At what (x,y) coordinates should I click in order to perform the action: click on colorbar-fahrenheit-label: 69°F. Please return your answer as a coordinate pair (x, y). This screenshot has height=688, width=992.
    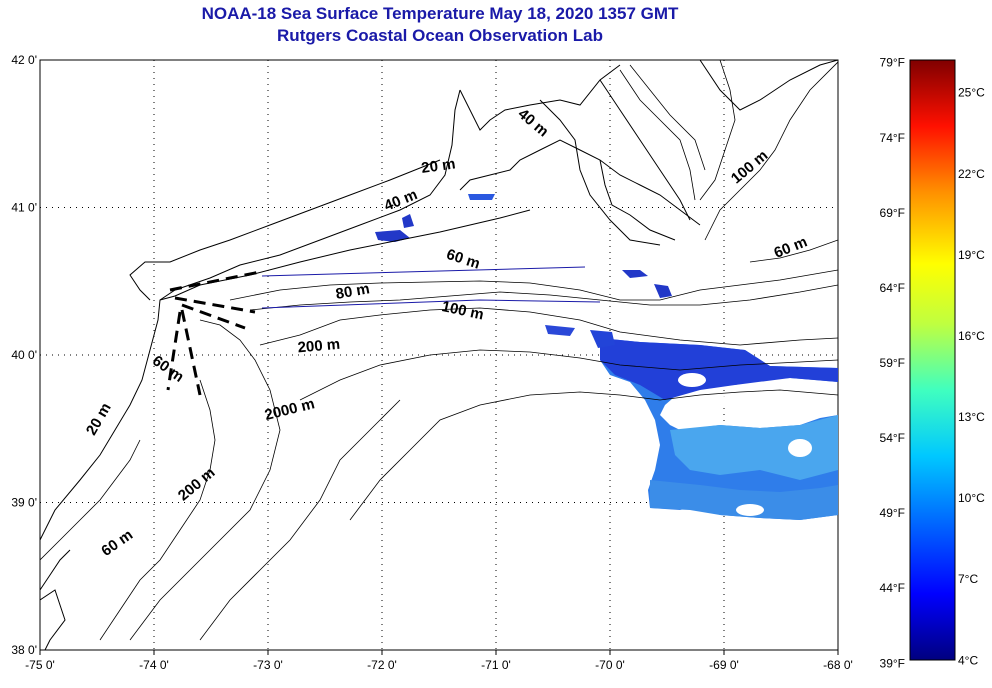
    Looking at the image, I should click on (892, 213).